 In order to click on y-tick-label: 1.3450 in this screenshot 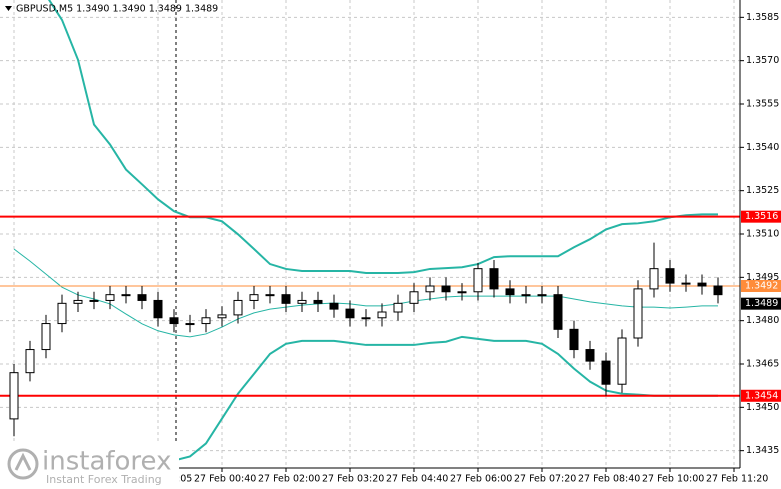, I will do `click(762, 407)`.